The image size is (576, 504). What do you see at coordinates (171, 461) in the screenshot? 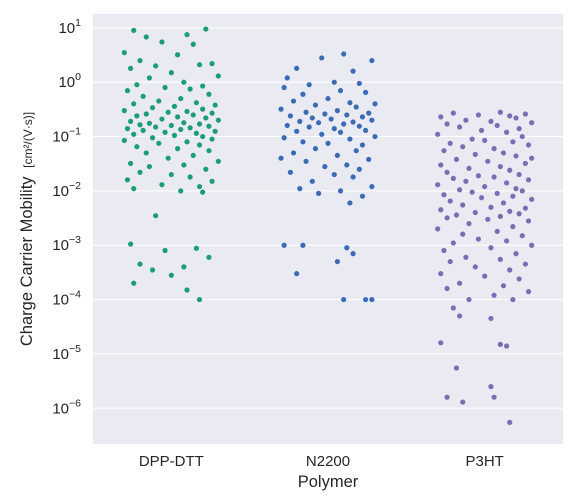
I see `x-tick-label: DPP-DTT` at bounding box center [171, 461].